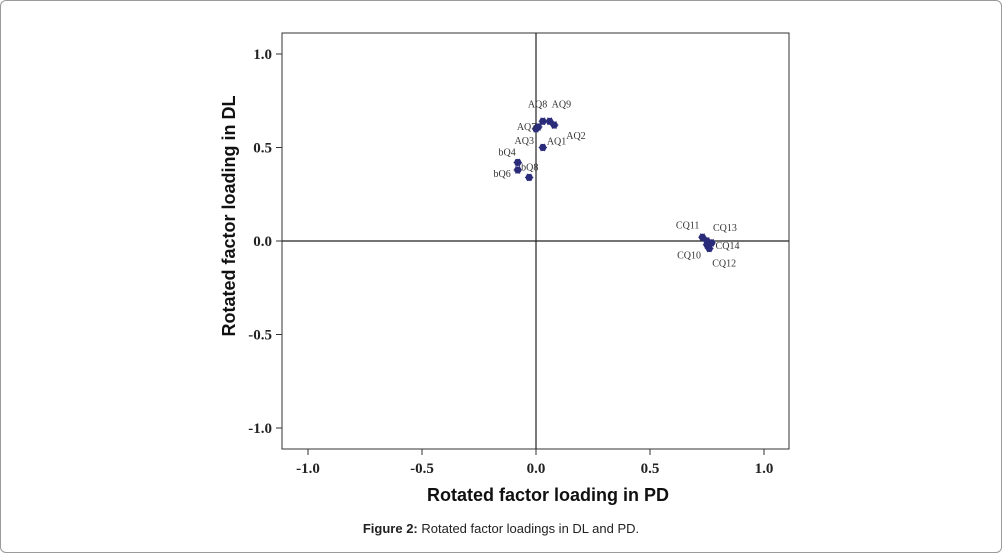 The height and width of the screenshot is (553, 1002). I want to click on point-label: bQ4, so click(507, 152).